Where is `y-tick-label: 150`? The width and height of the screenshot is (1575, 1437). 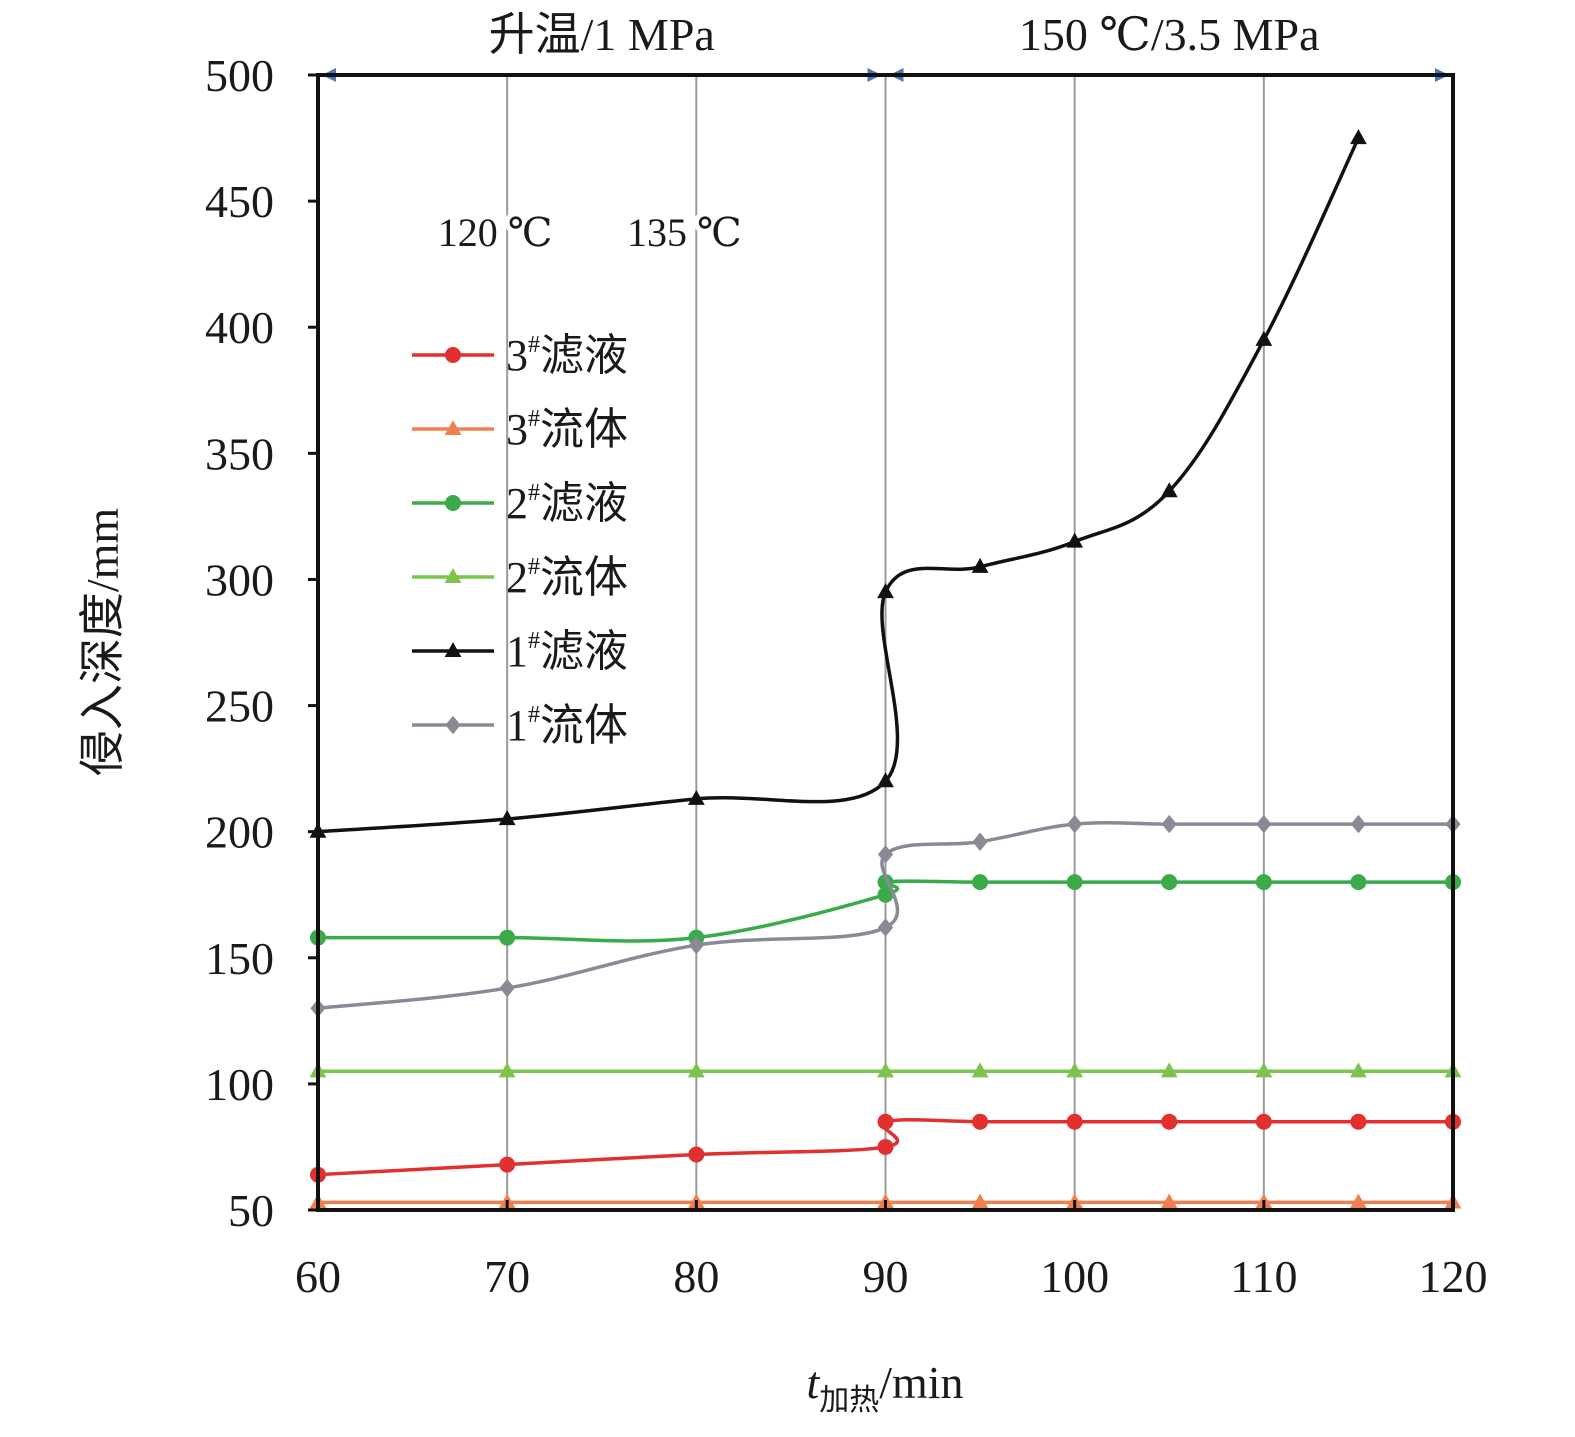
y-tick-label: 150 is located at coordinates (239, 958).